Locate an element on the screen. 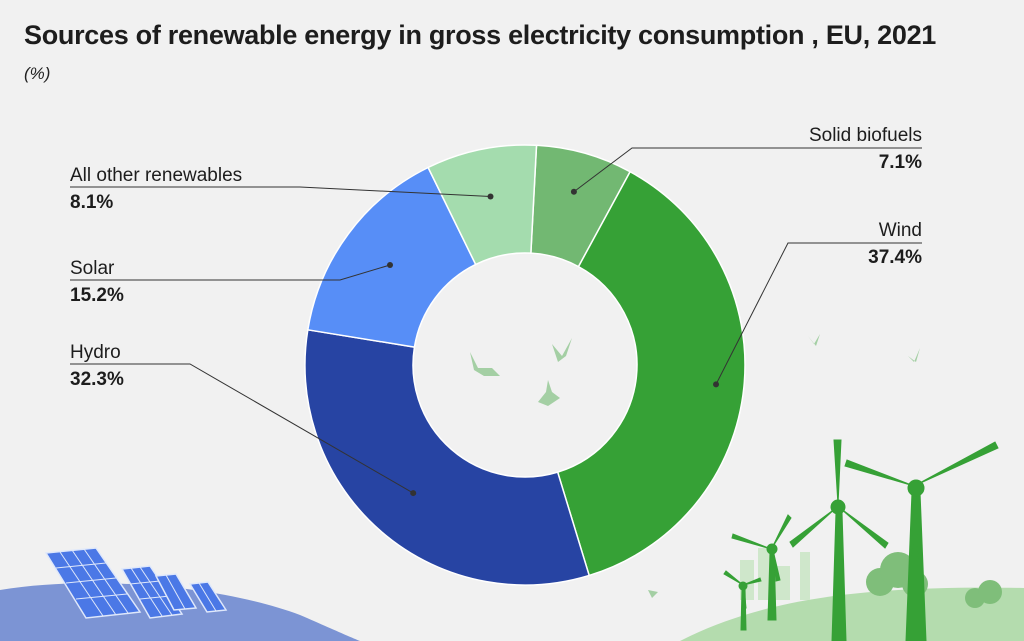 The image size is (1024, 641). slice-label-name: Solid biofuels is located at coordinates (865, 135).